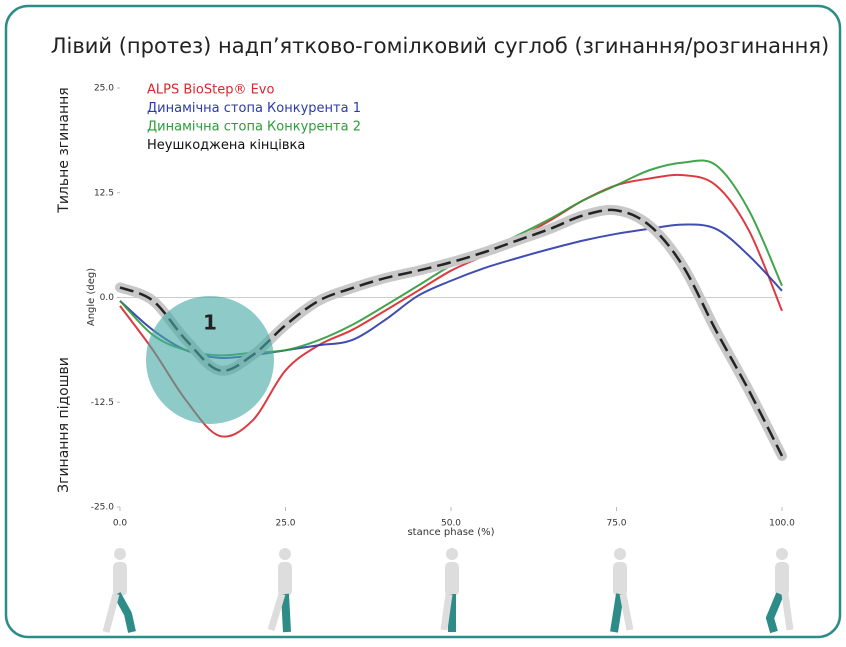 This screenshot has width=846, height=647. Describe the element at coordinates (64, 150) in the screenshot. I see `upper-label: Тильне згинання` at that location.